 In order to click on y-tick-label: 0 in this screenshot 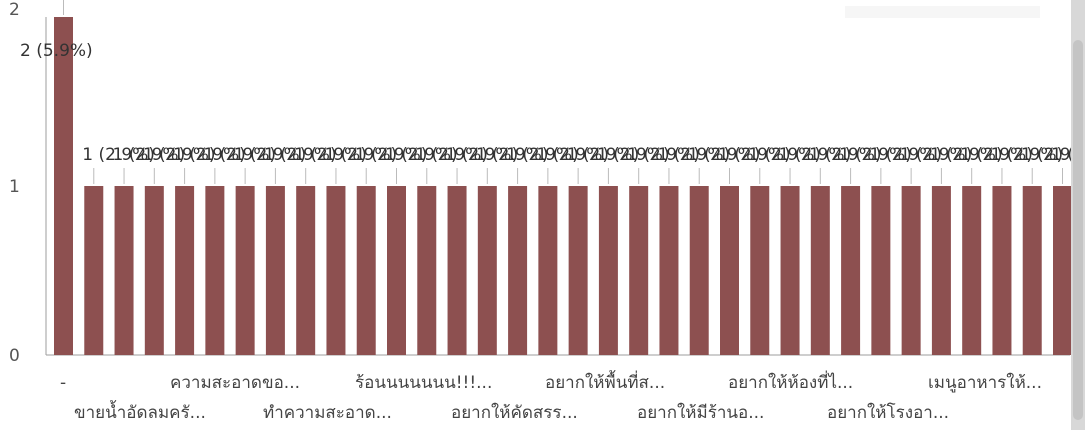, I will do `click(14, 356)`.